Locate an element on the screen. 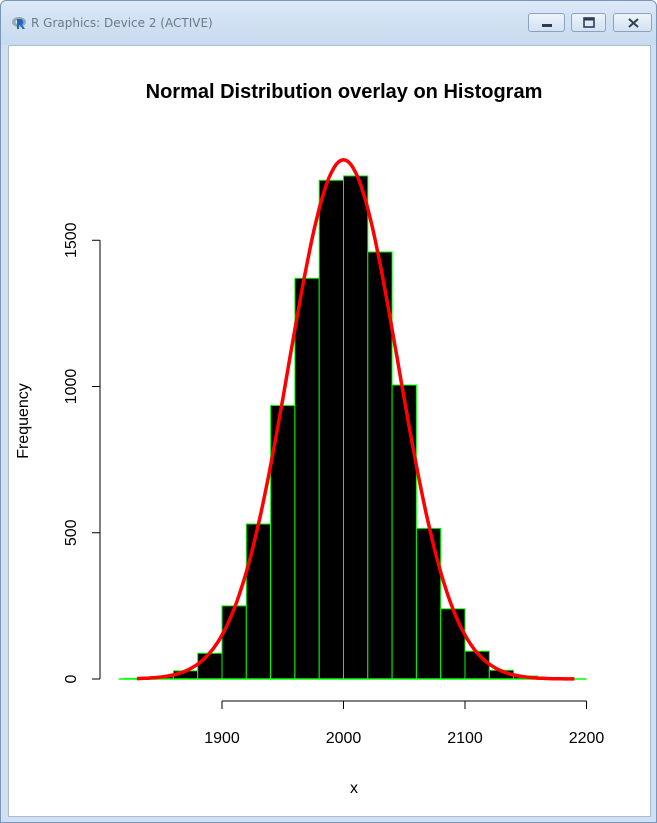 The width and height of the screenshot is (657, 823). close-button is located at coordinates (632, 22).